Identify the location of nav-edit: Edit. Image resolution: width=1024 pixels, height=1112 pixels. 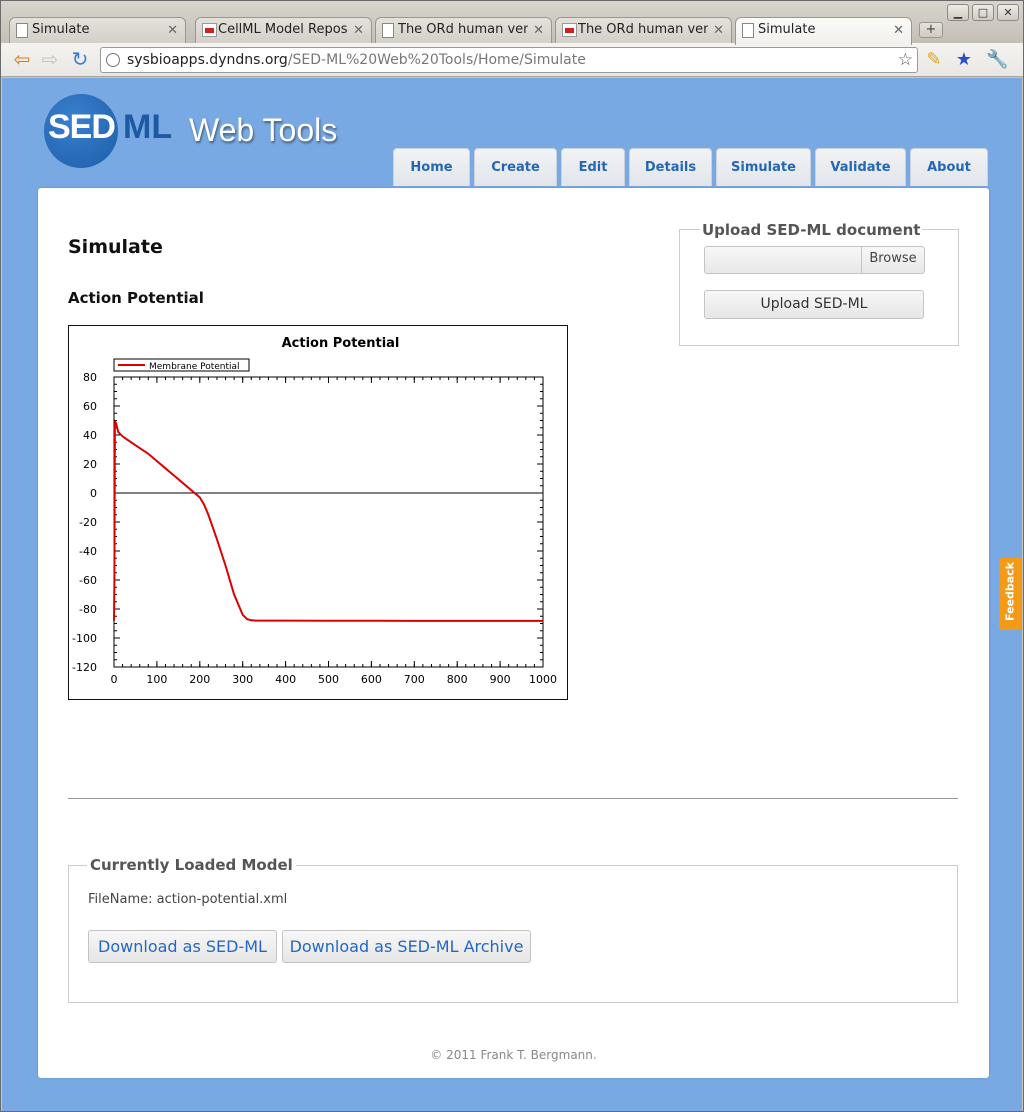
(593, 167).